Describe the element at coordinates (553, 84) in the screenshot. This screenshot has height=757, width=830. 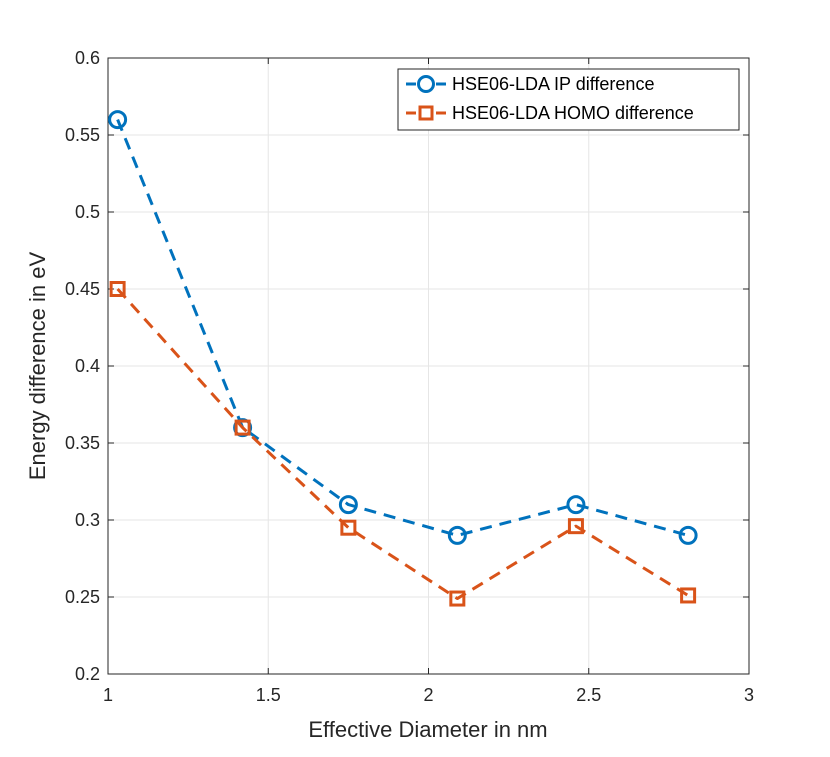
I see `legend-label: HSE06-LDA IP difference` at that location.